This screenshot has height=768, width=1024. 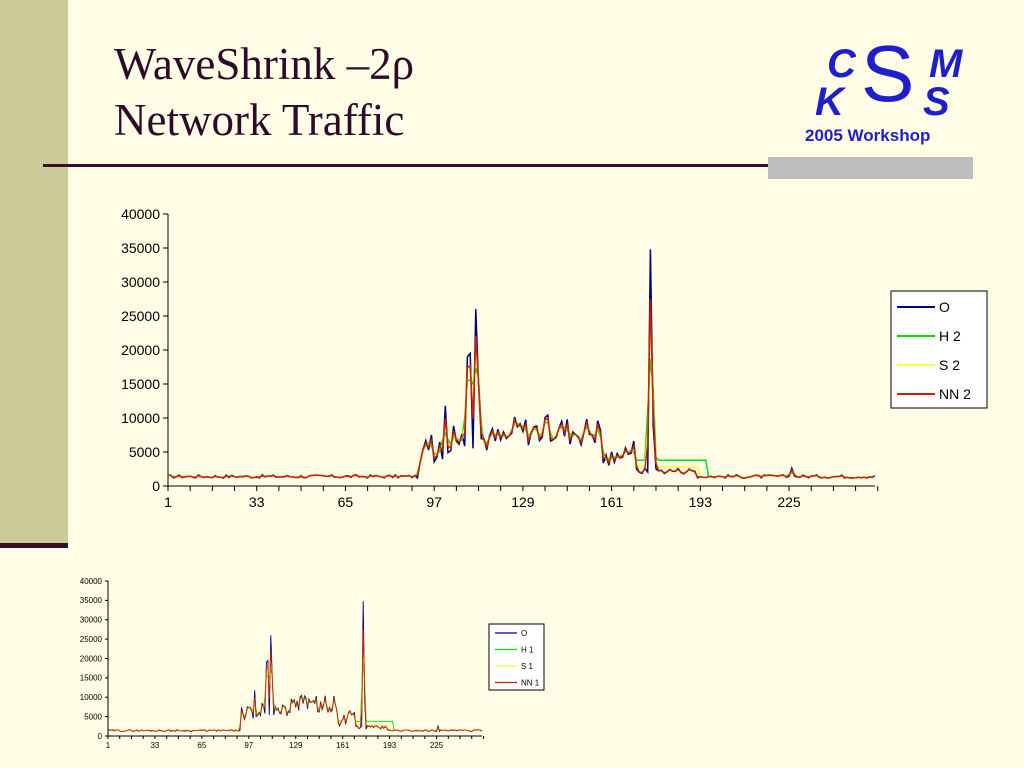 What do you see at coordinates (870, 168) in the screenshot?
I see `title-rule-accent` at bounding box center [870, 168].